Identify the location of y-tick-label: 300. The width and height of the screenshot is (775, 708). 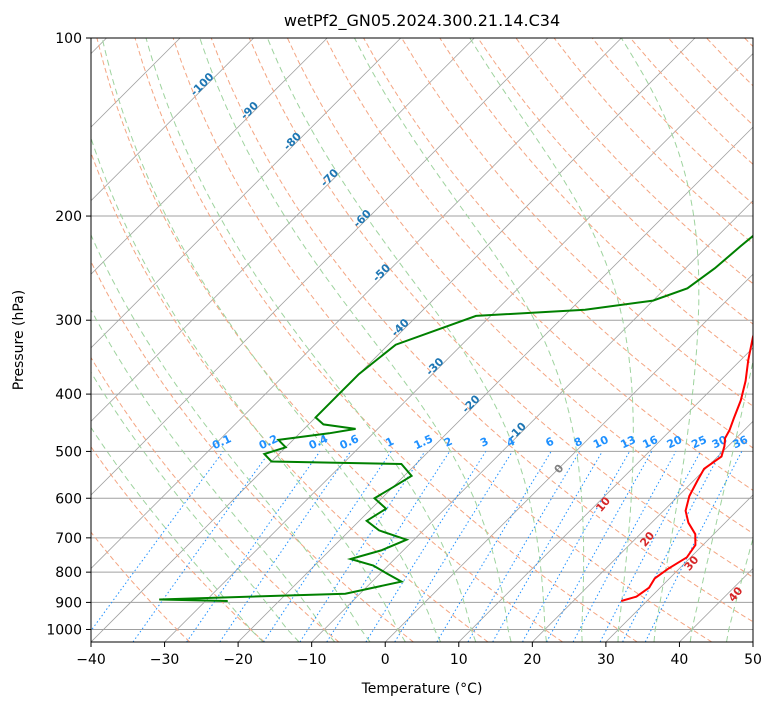
(68, 321).